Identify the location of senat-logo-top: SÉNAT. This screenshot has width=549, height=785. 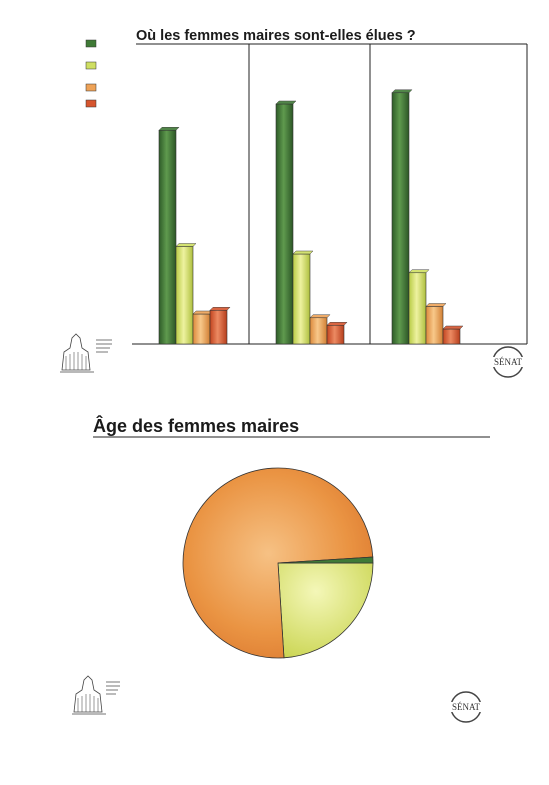
(508, 362).